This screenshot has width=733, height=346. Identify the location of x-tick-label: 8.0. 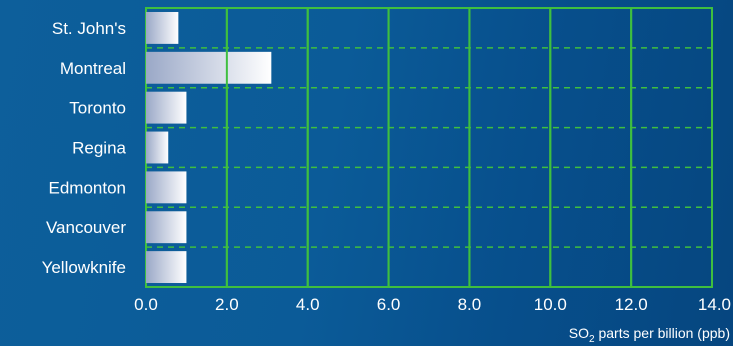
(470, 304).